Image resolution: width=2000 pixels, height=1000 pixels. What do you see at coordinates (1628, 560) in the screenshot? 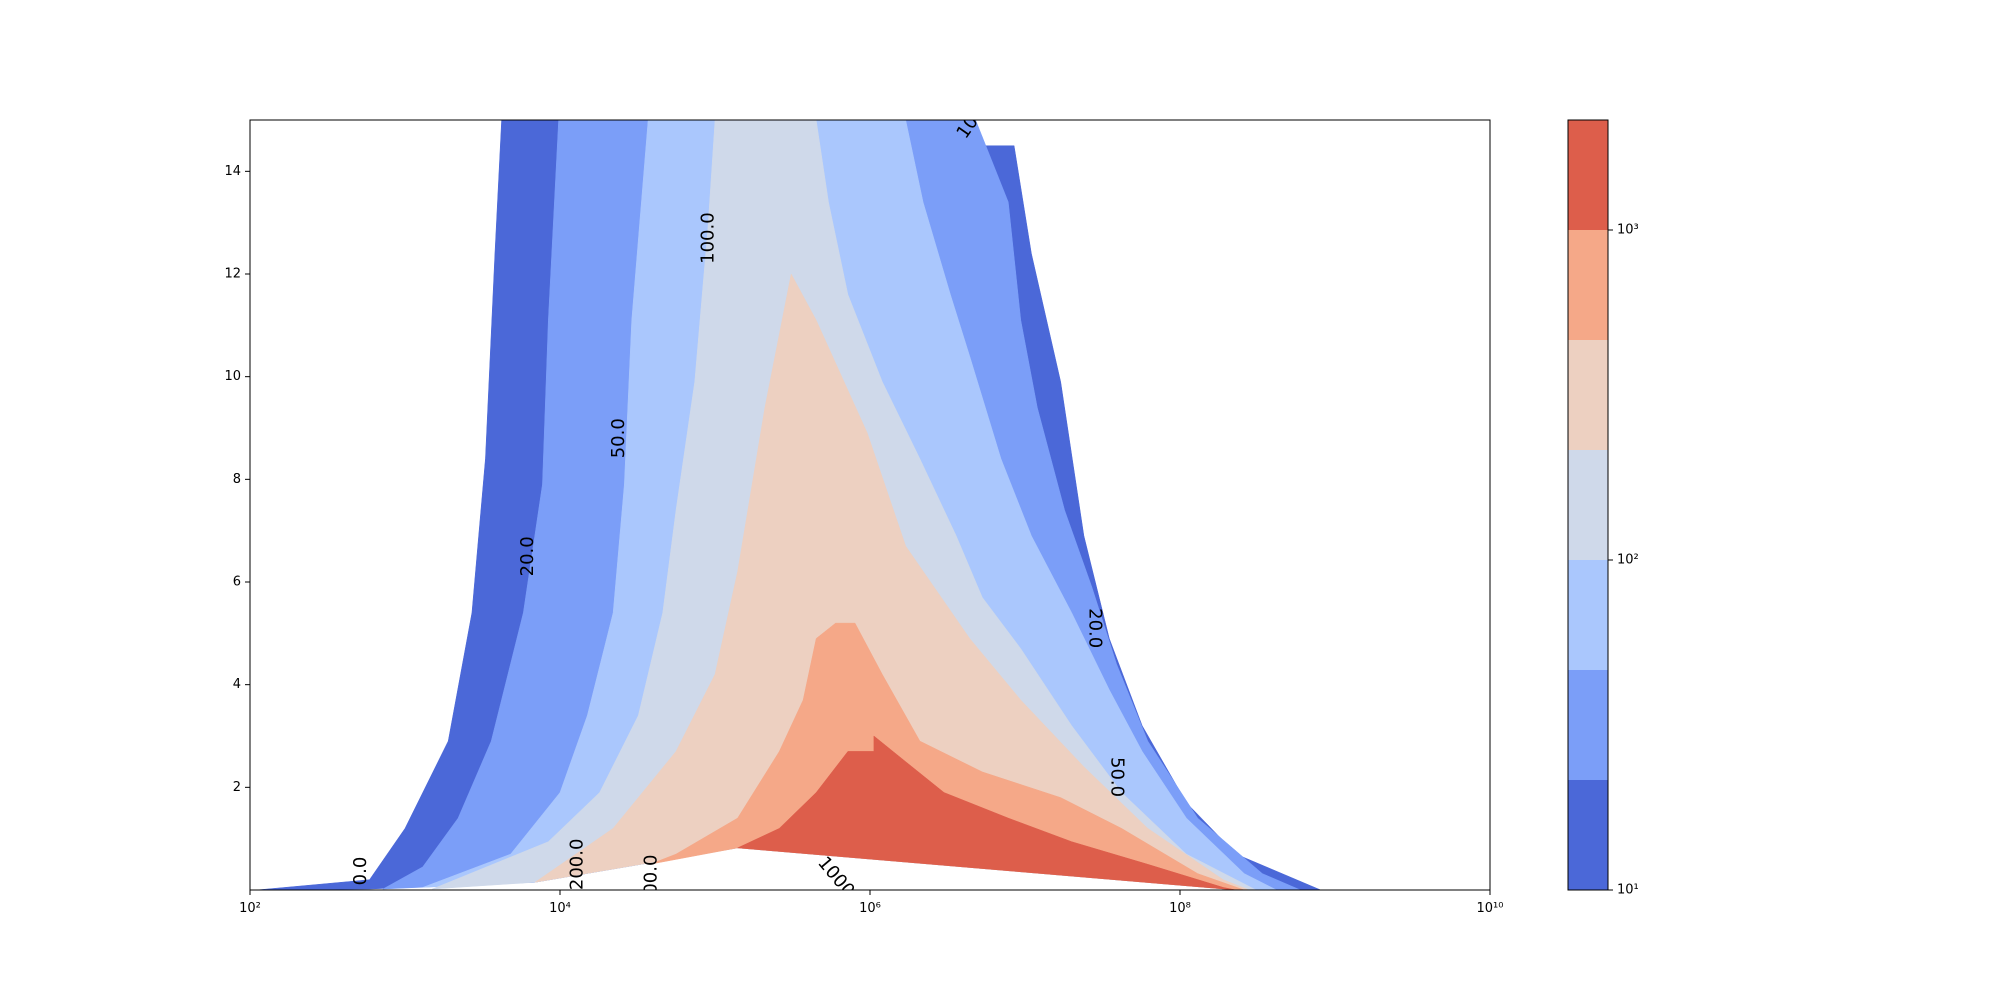
I see `colorbar-tick-label: 10²` at bounding box center [1628, 560].